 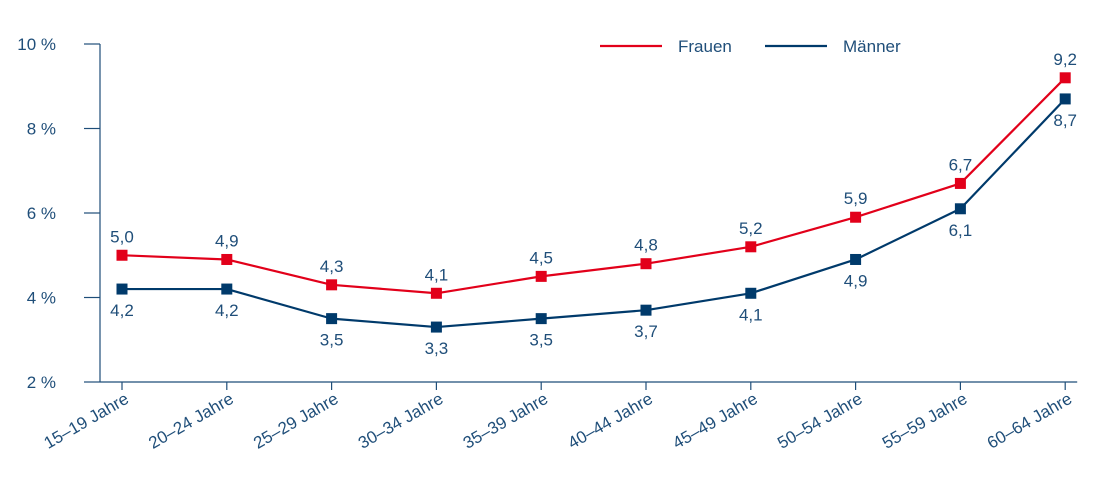 I want to click on data-label-maenner: 3,7, so click(x=646, y=331).